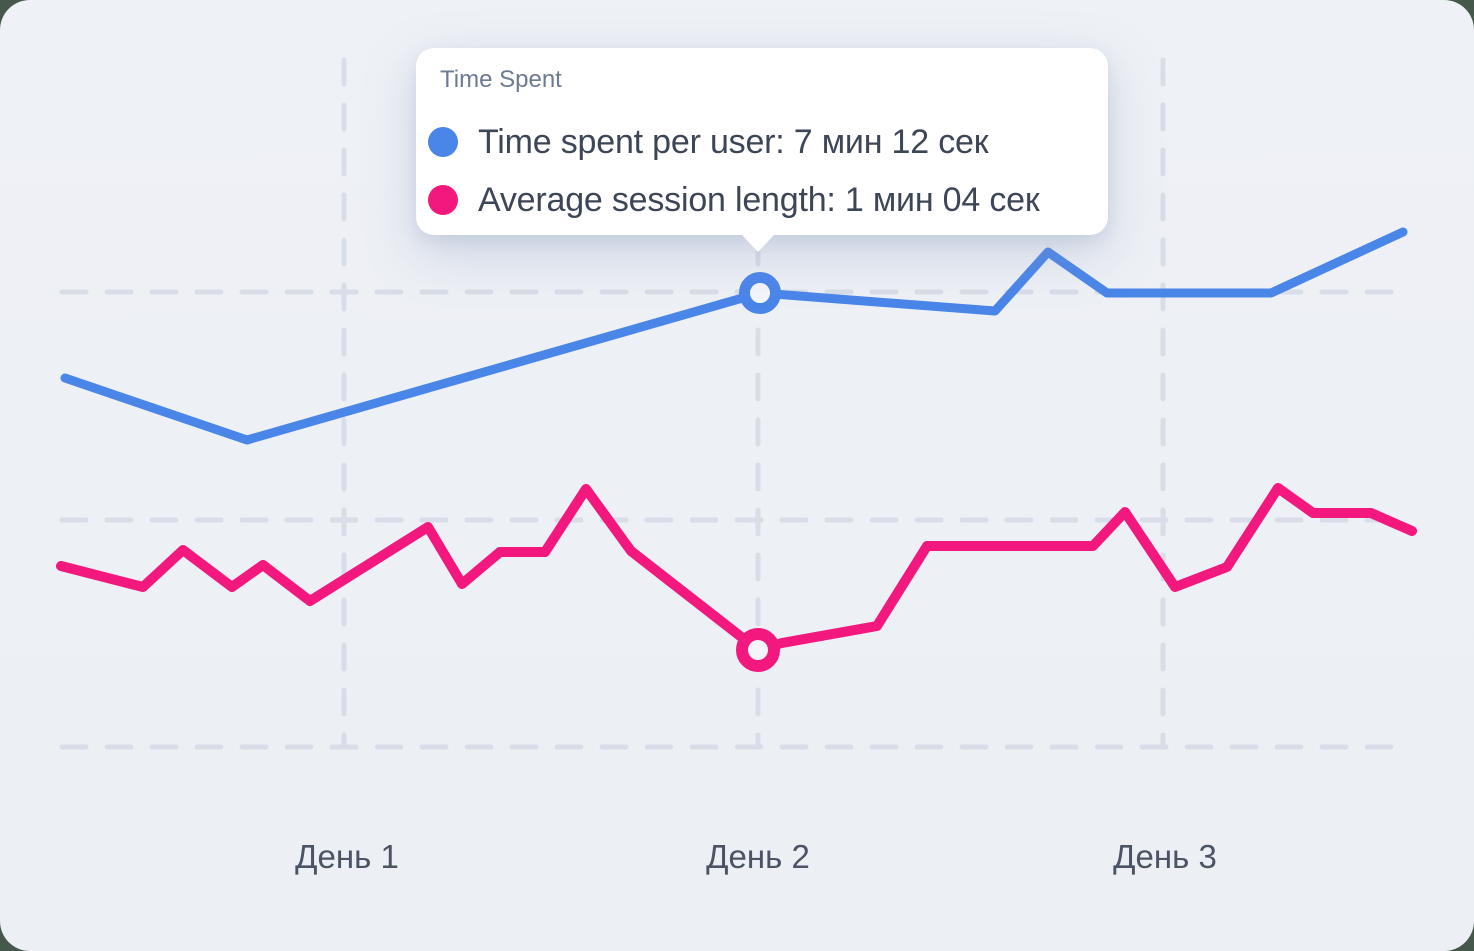 The height and width of the screenshot is (951, 1474). What do you see at coordinates (443, 142) in the screenshot?
I see `blue-series-dot-icon` at bounding box center [443, 142].